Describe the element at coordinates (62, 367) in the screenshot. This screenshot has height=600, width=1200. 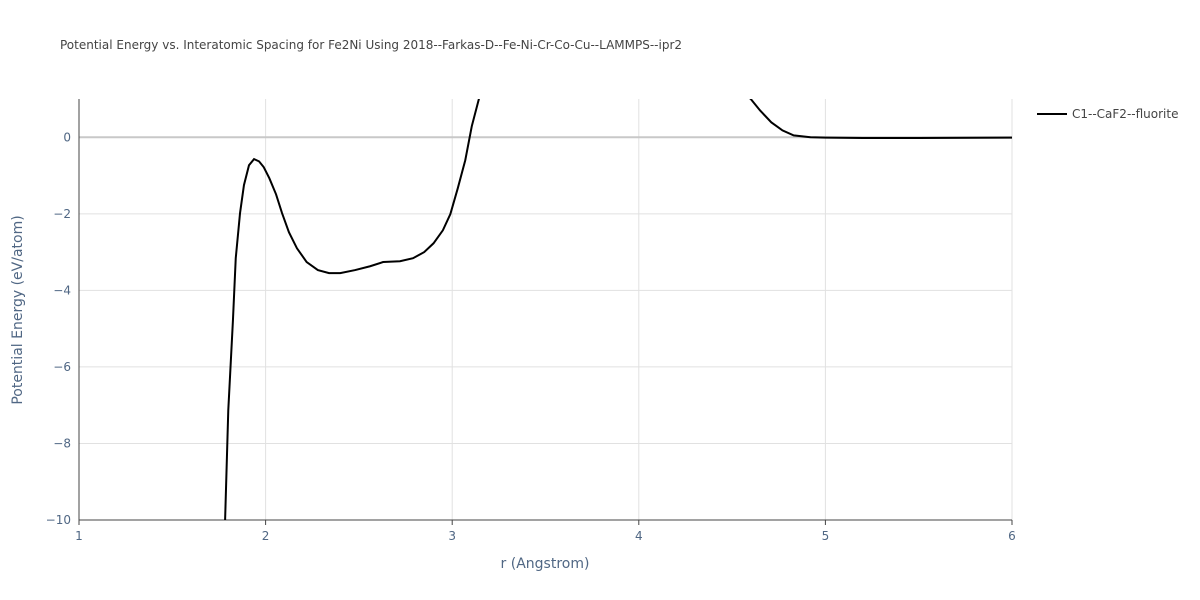
I see `y-tick-label: −6` at that location.